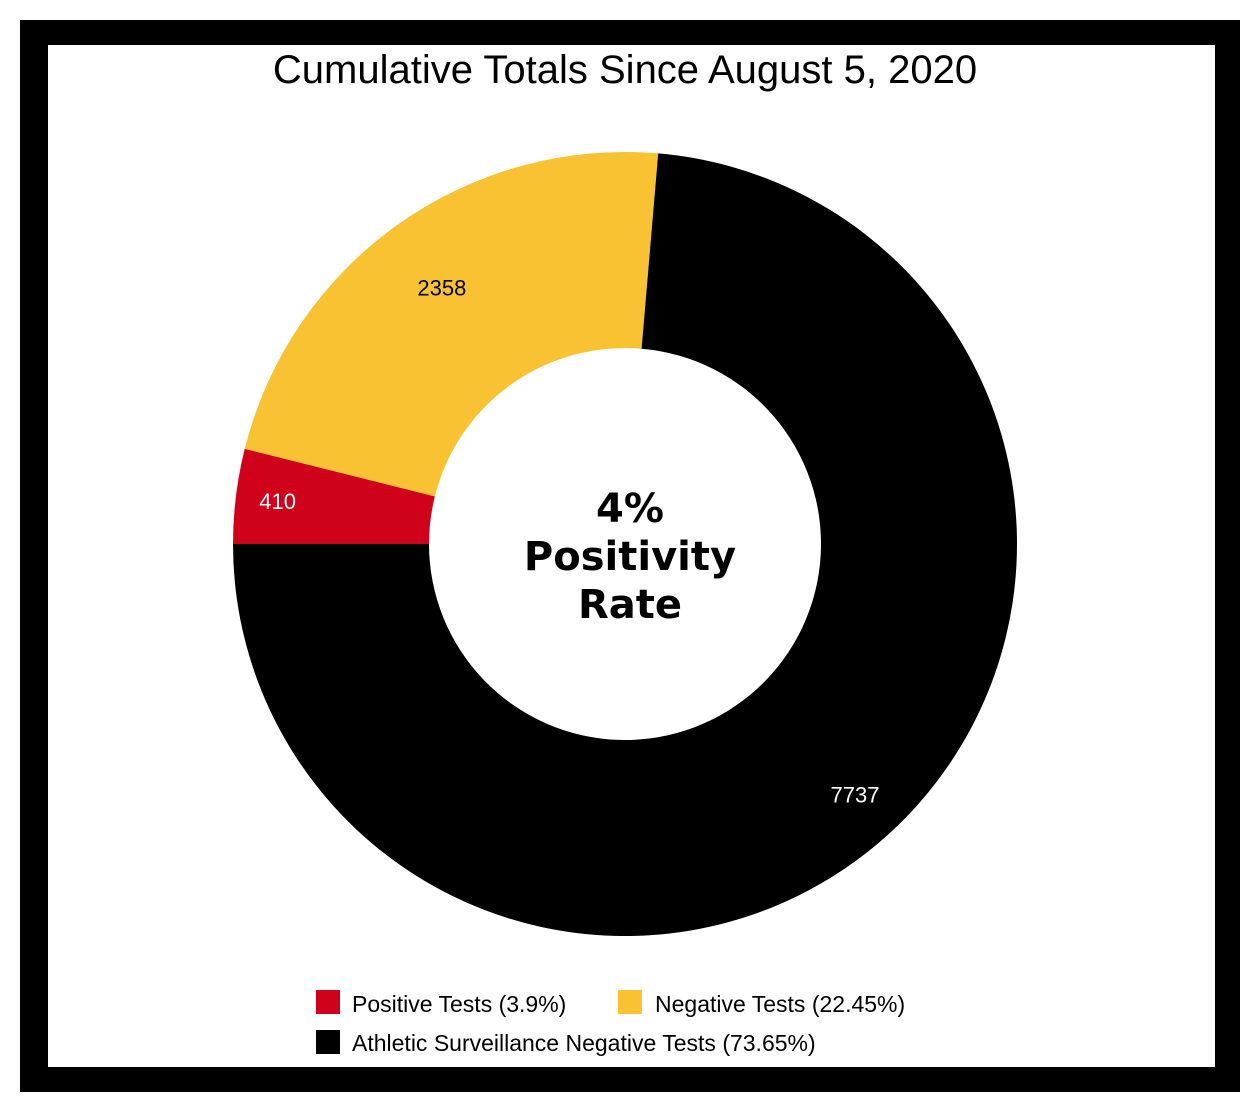 Image resolution: width=1260 pixels, height=1112 pixels. What do you see at coordinates (328, 1002) in the screenshot?
I see `legend-swatch-positive` at bounding box center [328, 1002].